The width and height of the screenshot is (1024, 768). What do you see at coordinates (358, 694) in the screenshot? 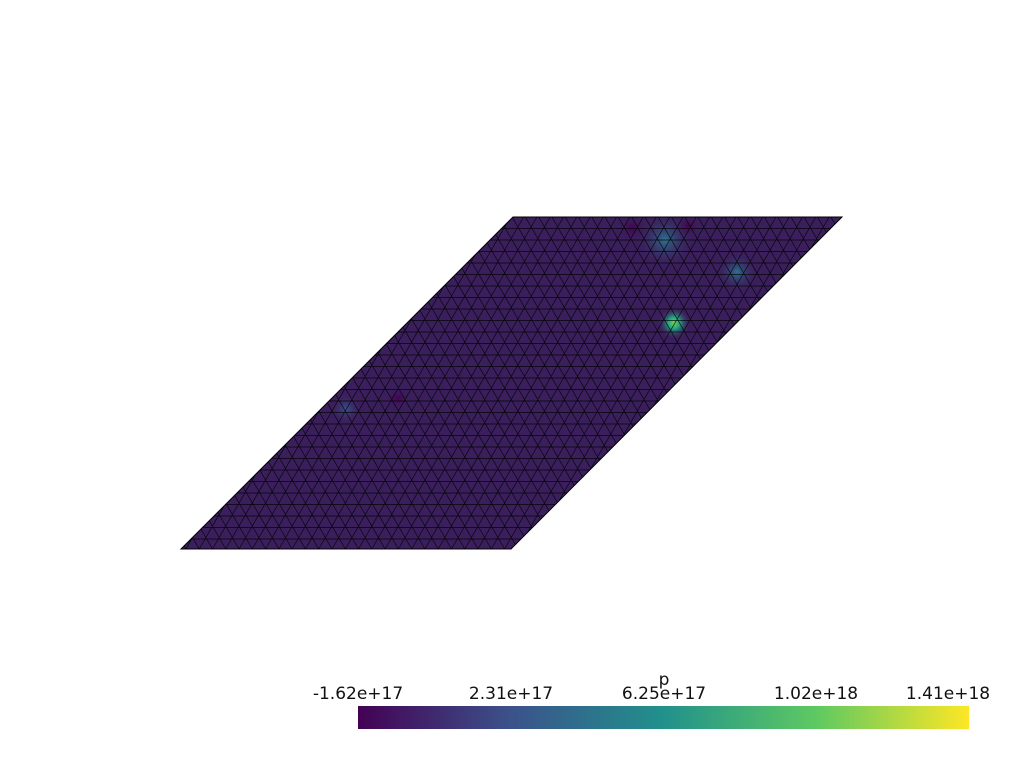
I see `scalar-bar-tick-0: -1.62e+17` at bounding box center [358, 694].